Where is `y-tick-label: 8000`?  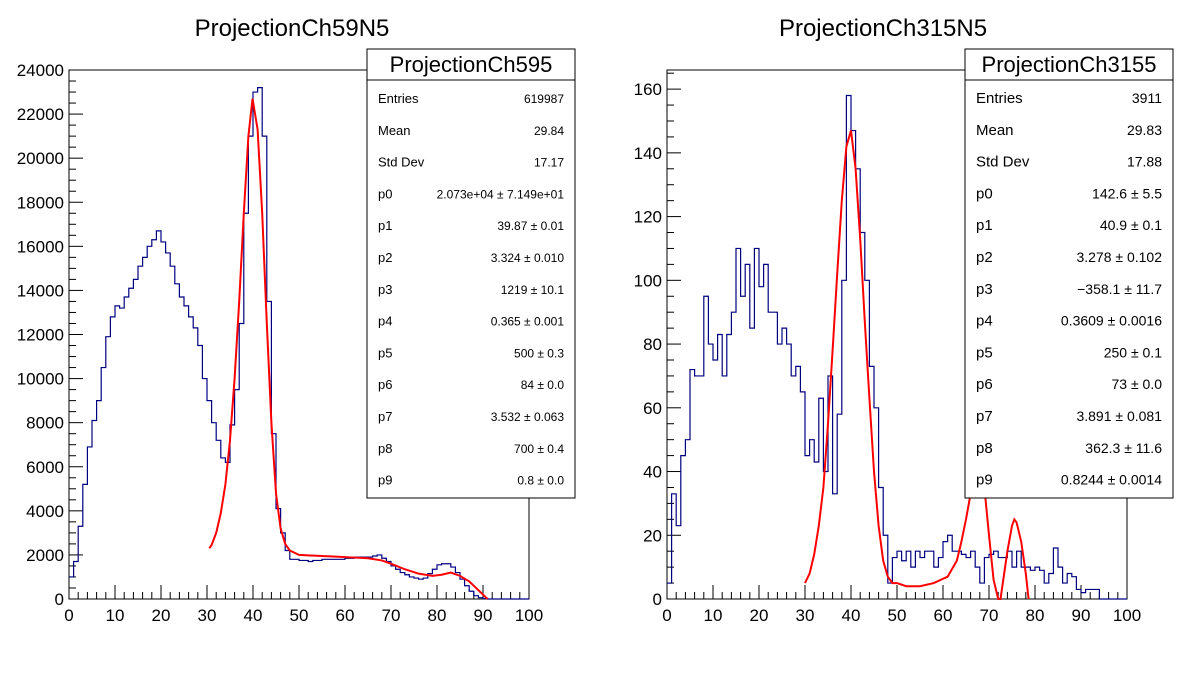 y-tick-label: 8000 is located at coordinates (45, 423).